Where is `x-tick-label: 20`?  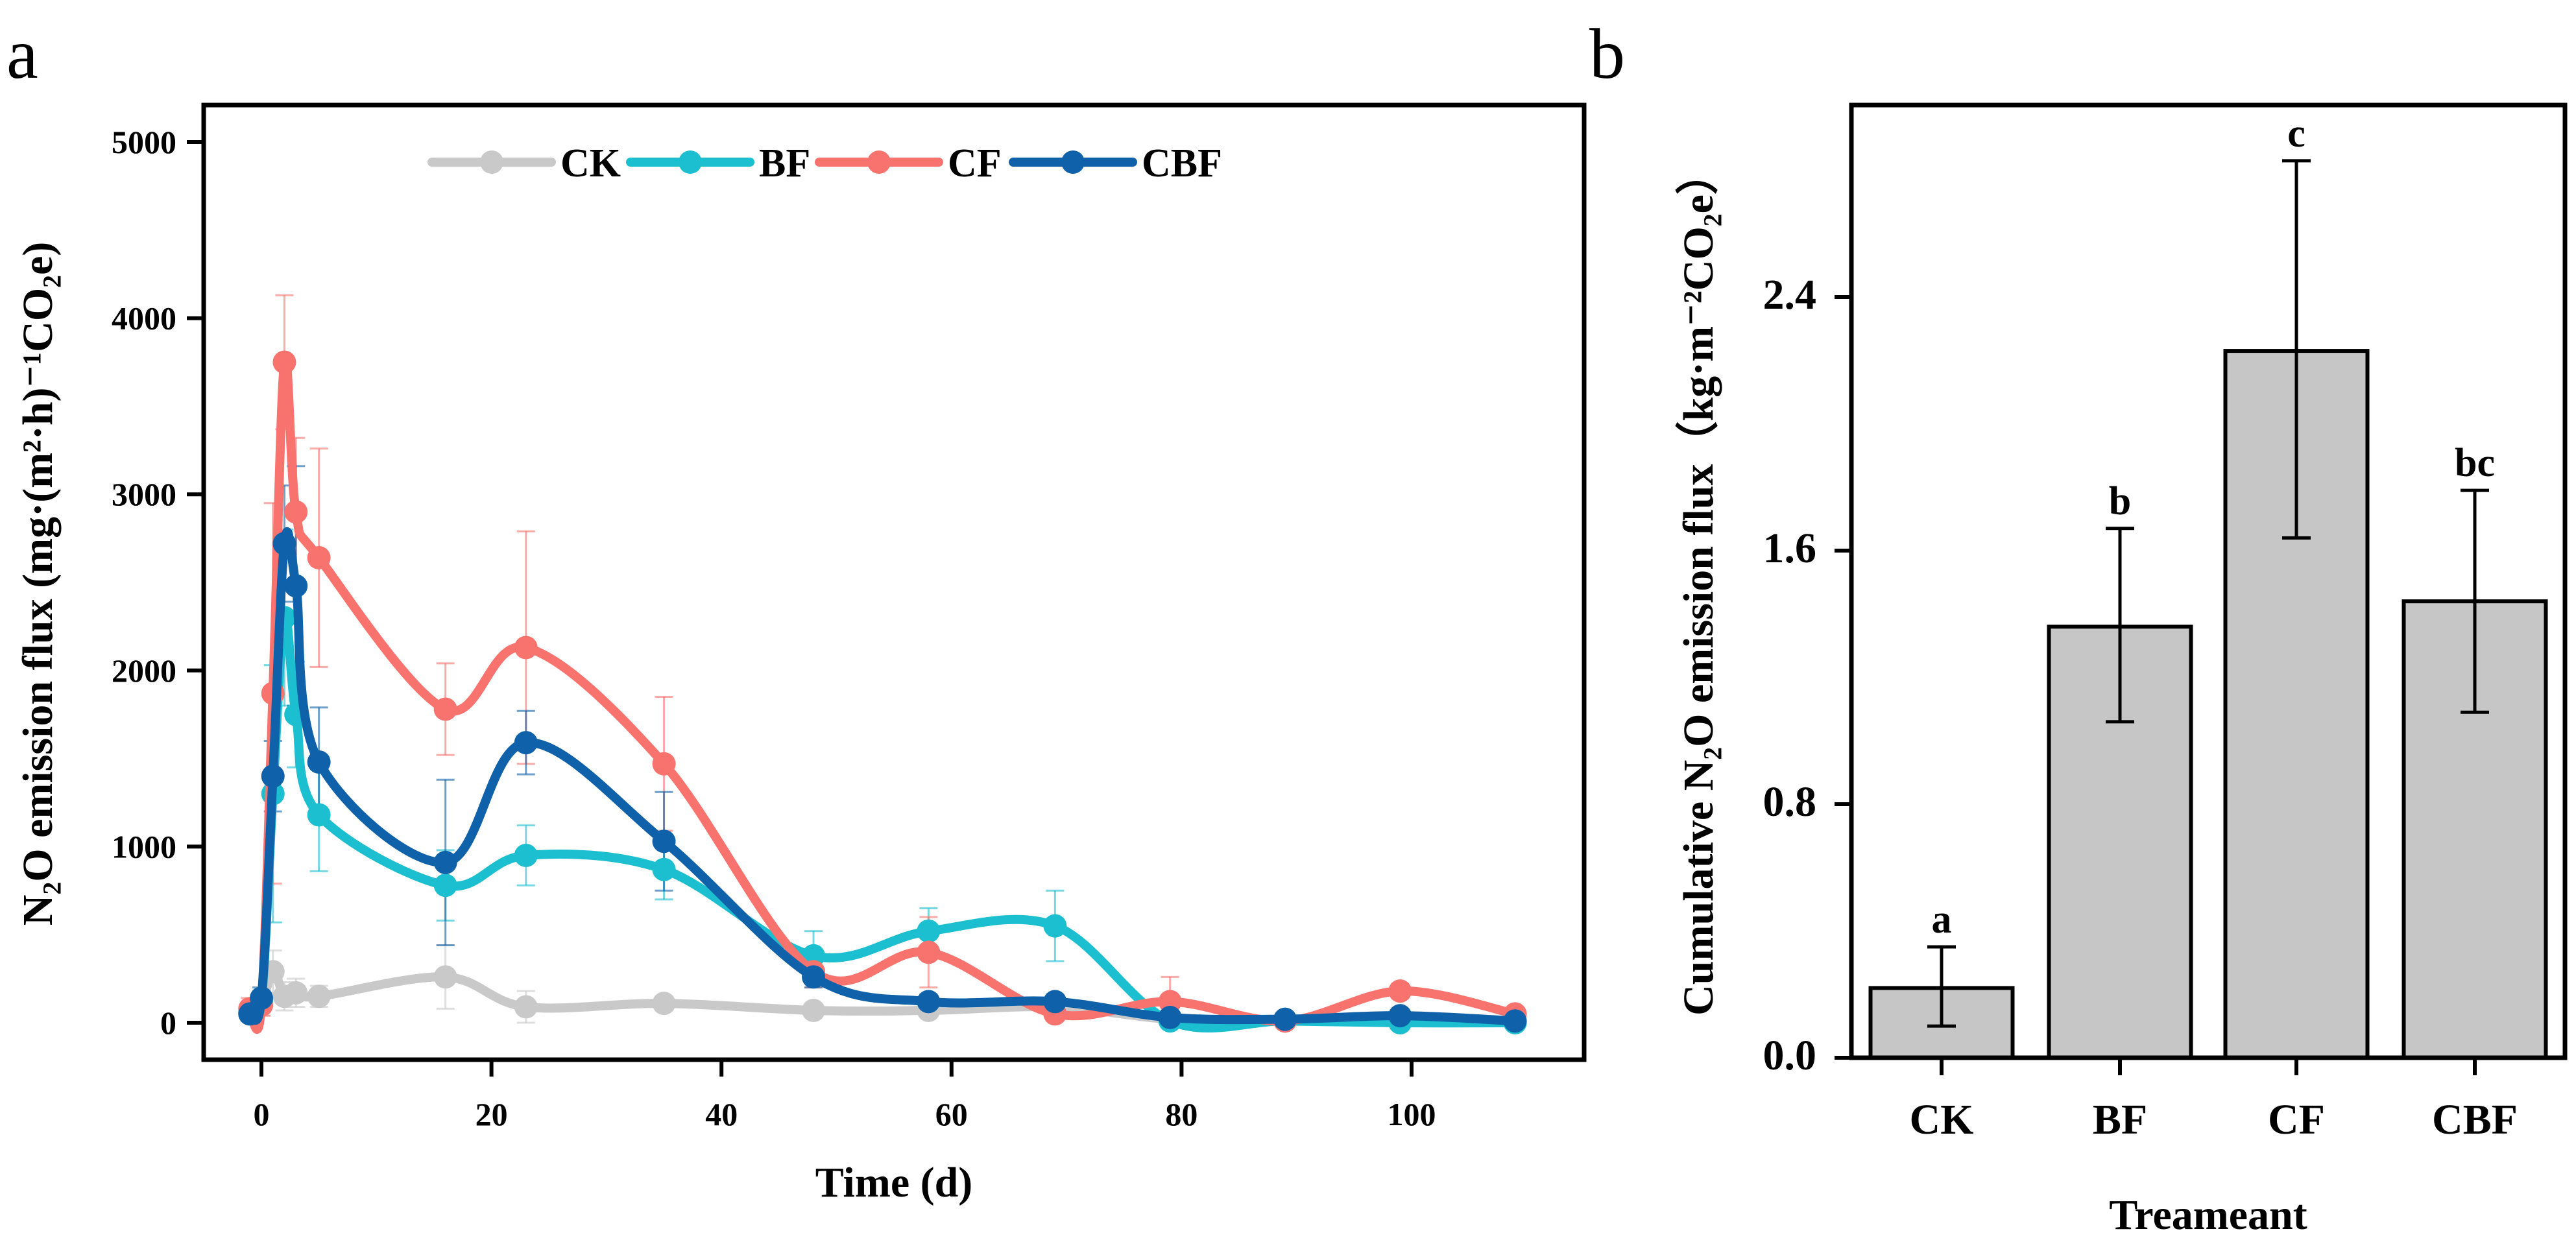 x-tick-label: 20 is located at coordinates (491, 1114).